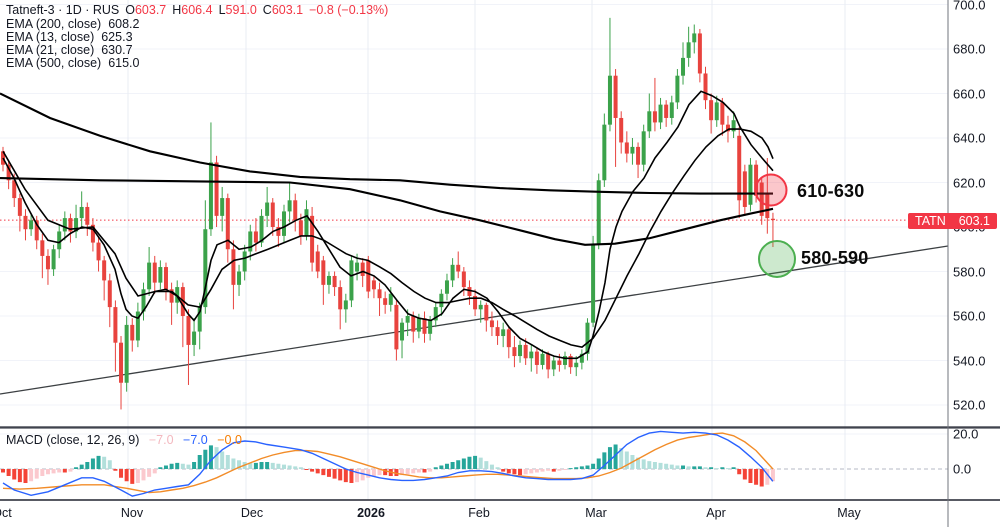 The image size is (1000, 527). What do you see at coordinates (287, 10) in the screenshot?
I see `close-value: 603.1` at bounding box center [287, 10].